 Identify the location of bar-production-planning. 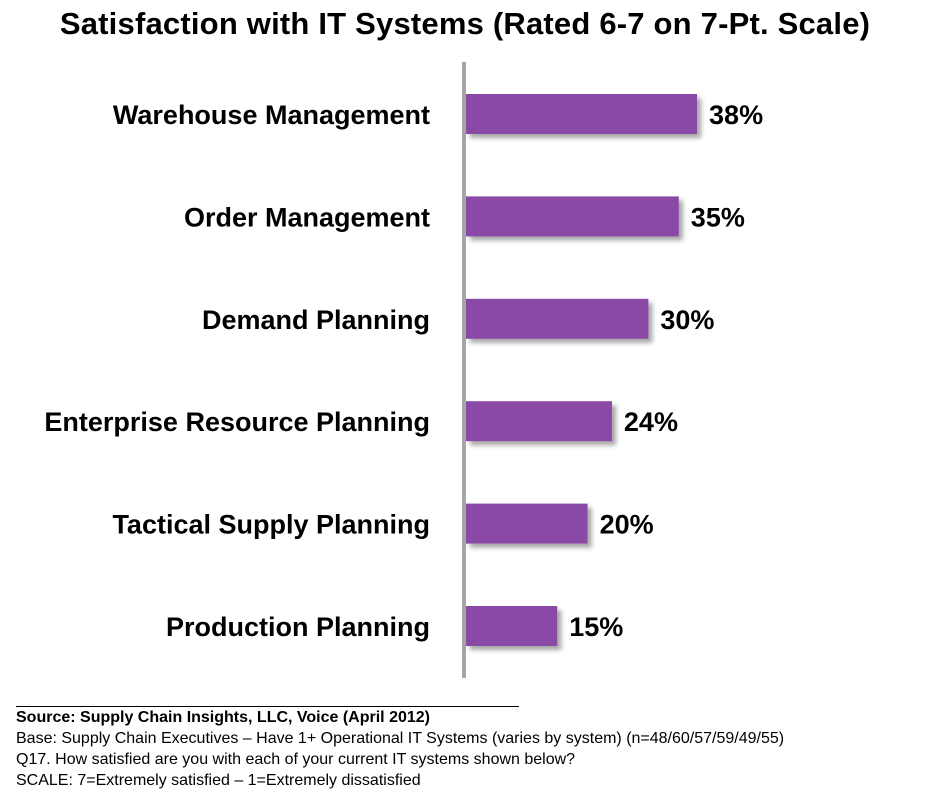
(512, 626).